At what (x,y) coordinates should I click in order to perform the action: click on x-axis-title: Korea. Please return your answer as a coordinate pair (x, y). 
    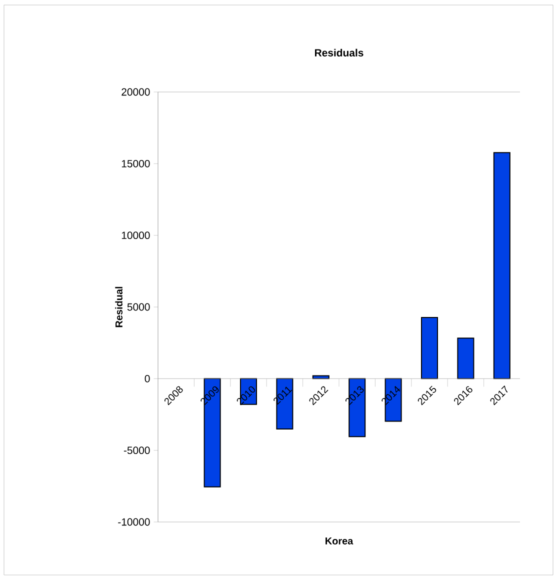
    Looking at the image, I should click on (340, 541).